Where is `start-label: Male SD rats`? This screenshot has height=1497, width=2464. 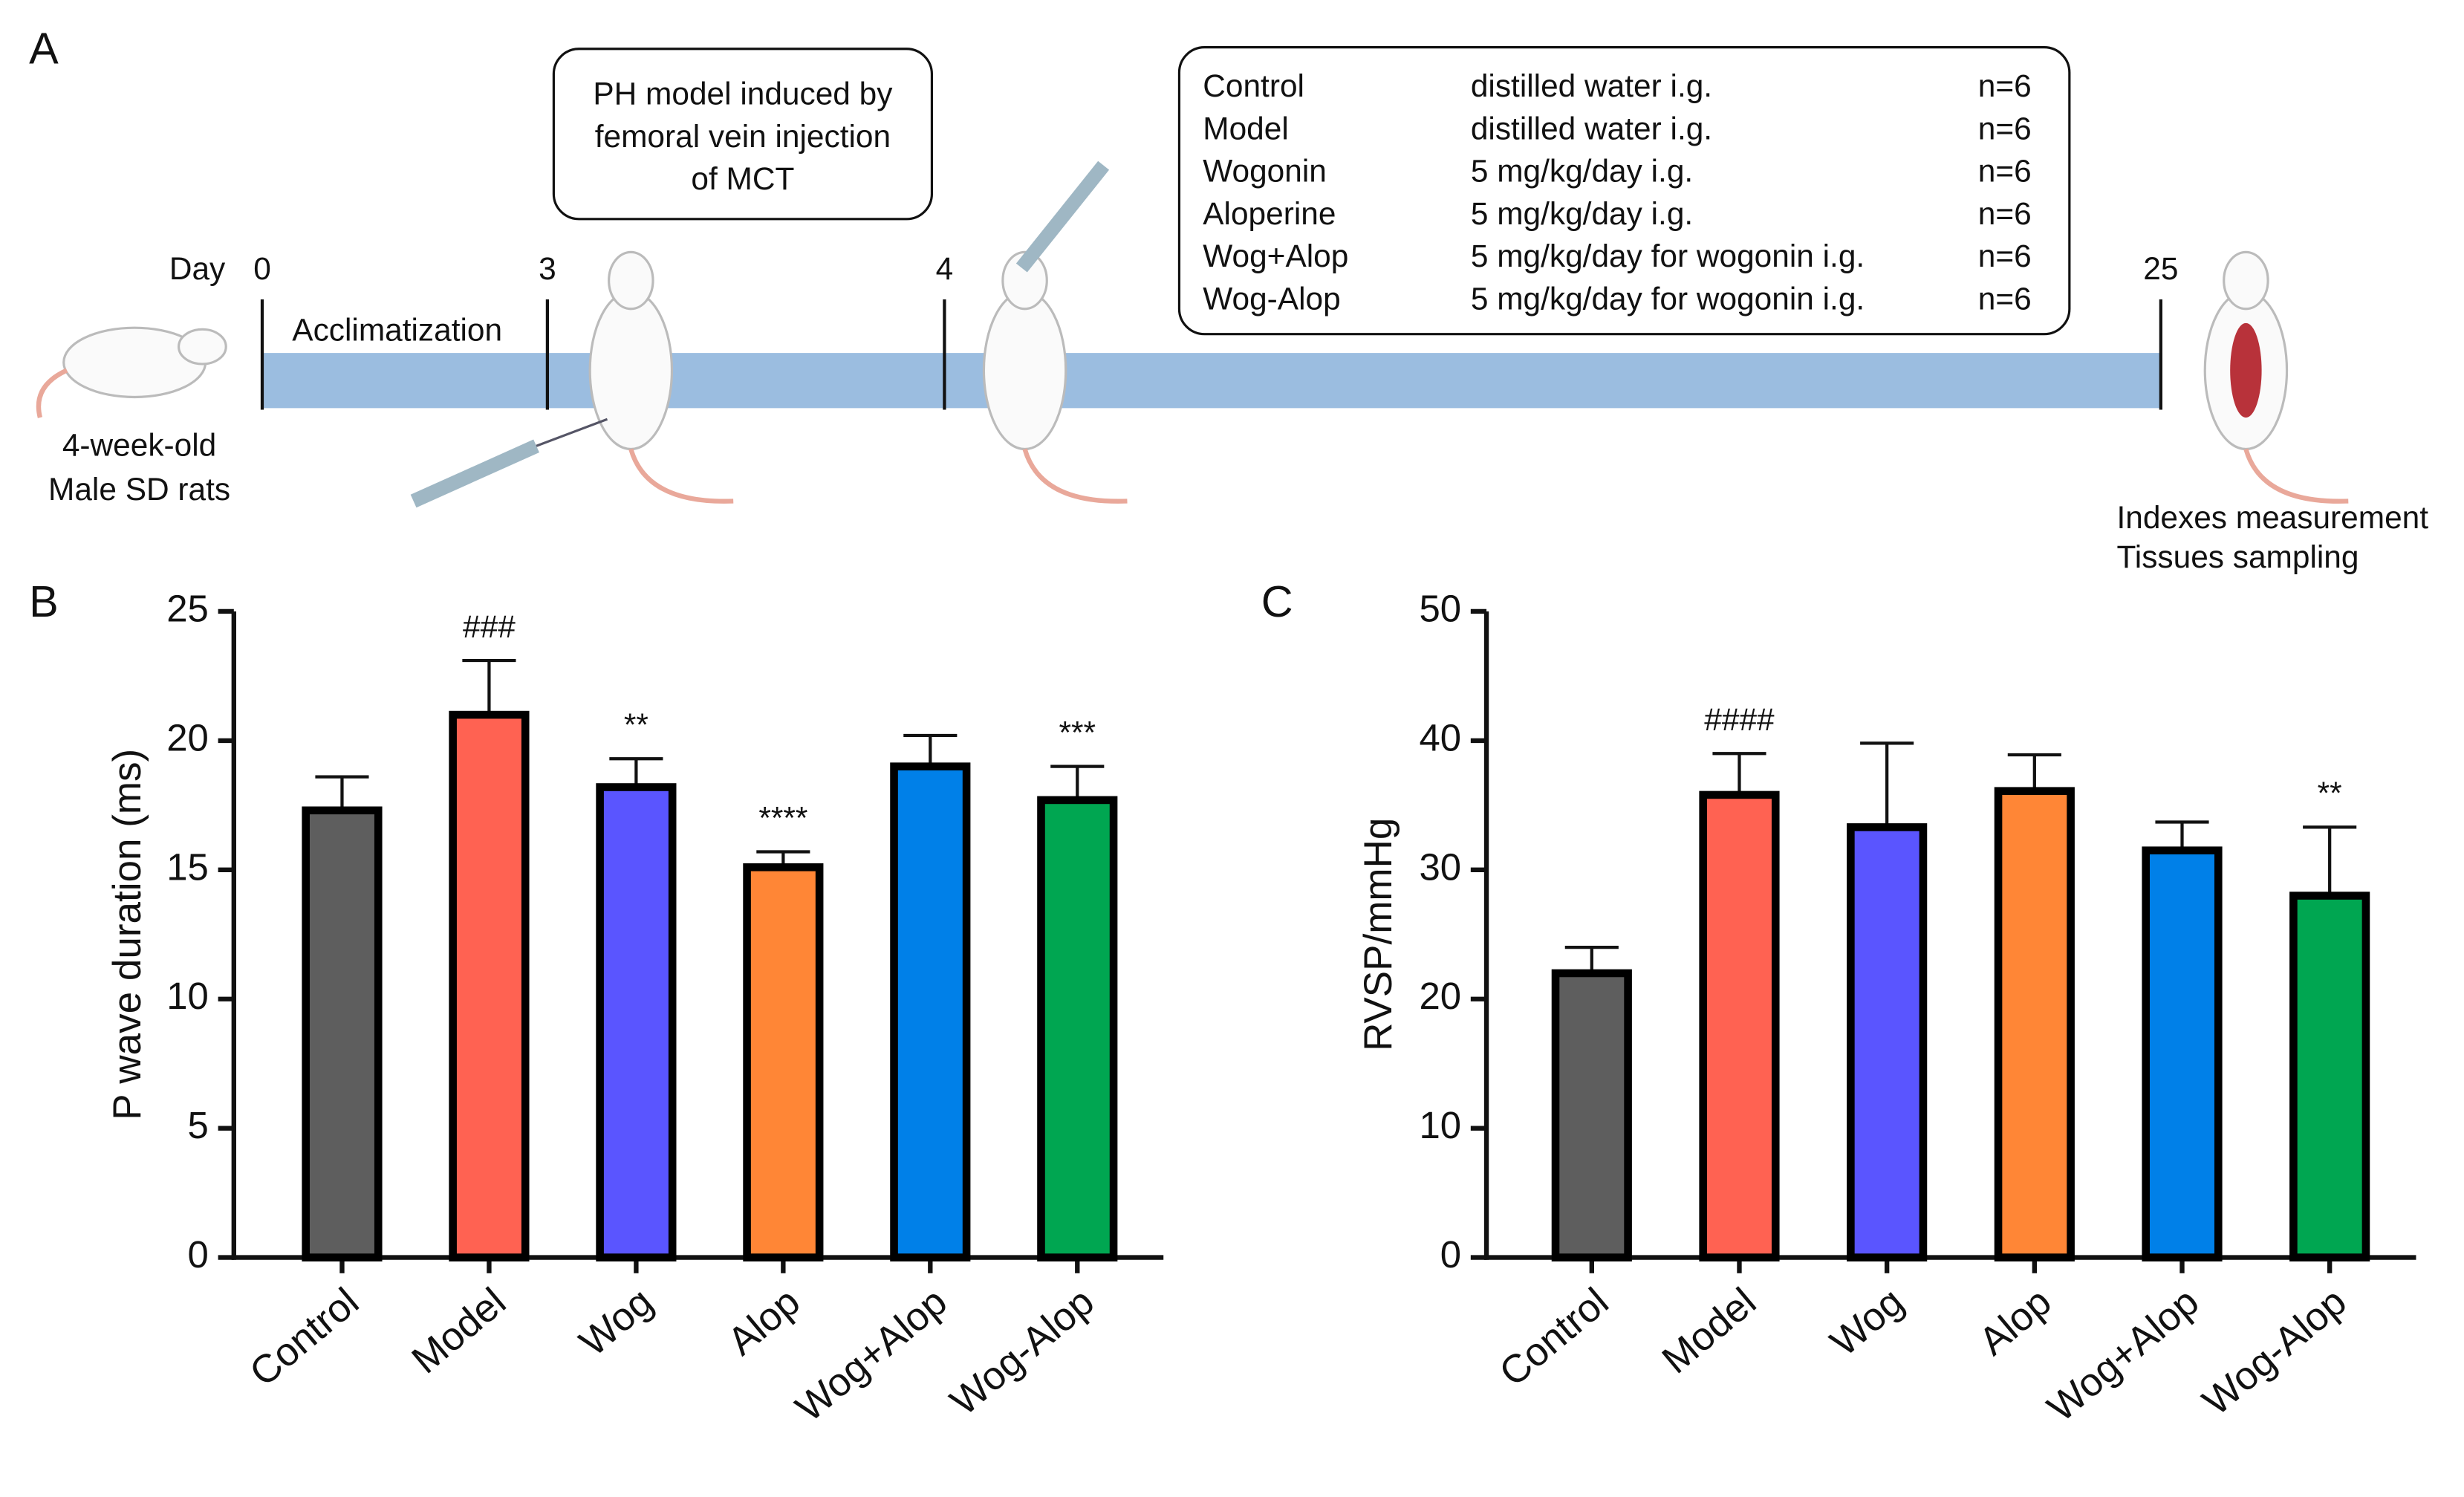
start-label: Male SD rats is located at coordinates (139, 489).